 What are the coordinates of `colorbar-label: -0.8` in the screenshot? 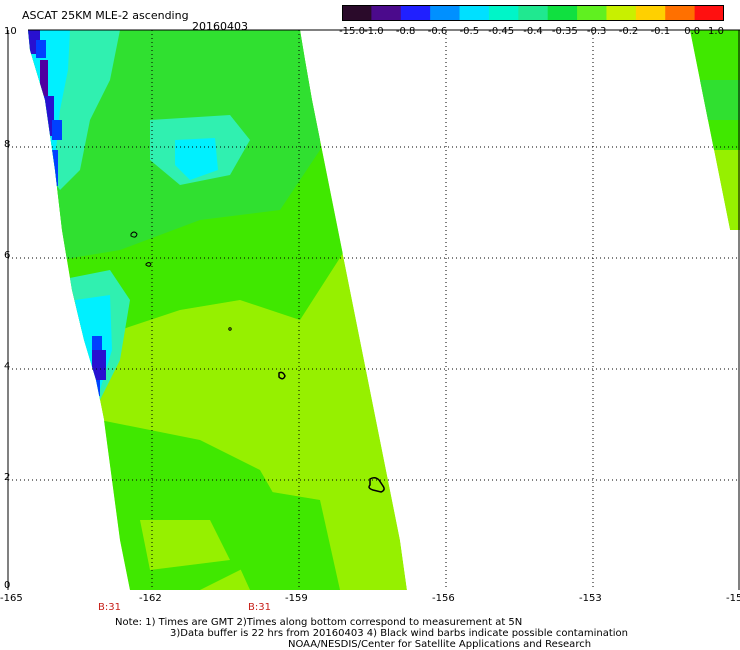 It's located at (405, 31).